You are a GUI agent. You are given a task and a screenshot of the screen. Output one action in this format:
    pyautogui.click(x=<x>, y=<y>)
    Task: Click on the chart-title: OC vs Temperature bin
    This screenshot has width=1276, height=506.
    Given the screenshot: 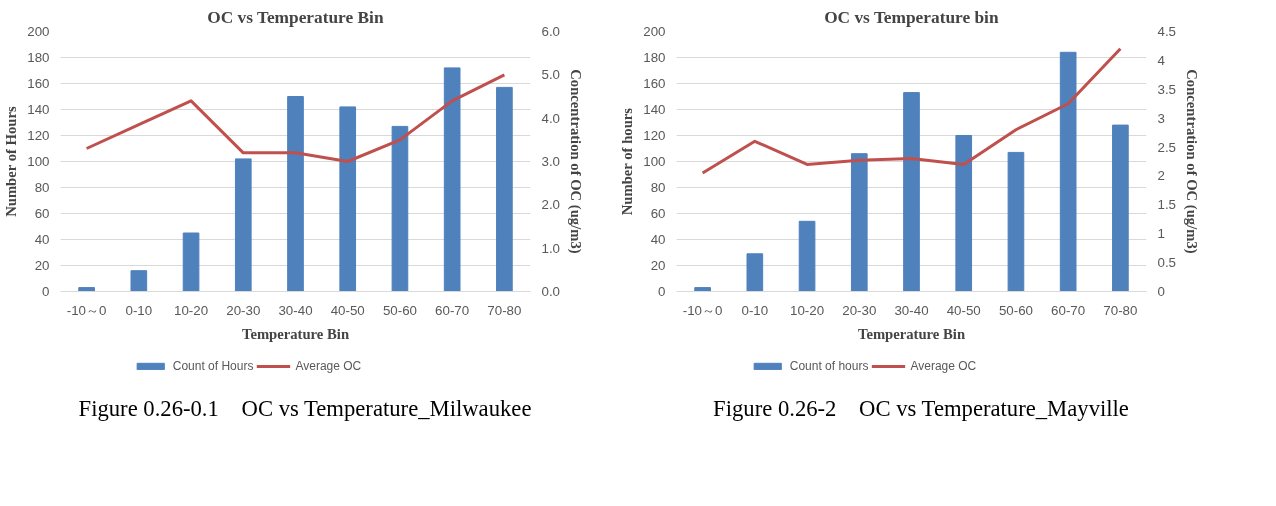 What is the action you would take?
    pyautogui.click(x=911, y=17)
    